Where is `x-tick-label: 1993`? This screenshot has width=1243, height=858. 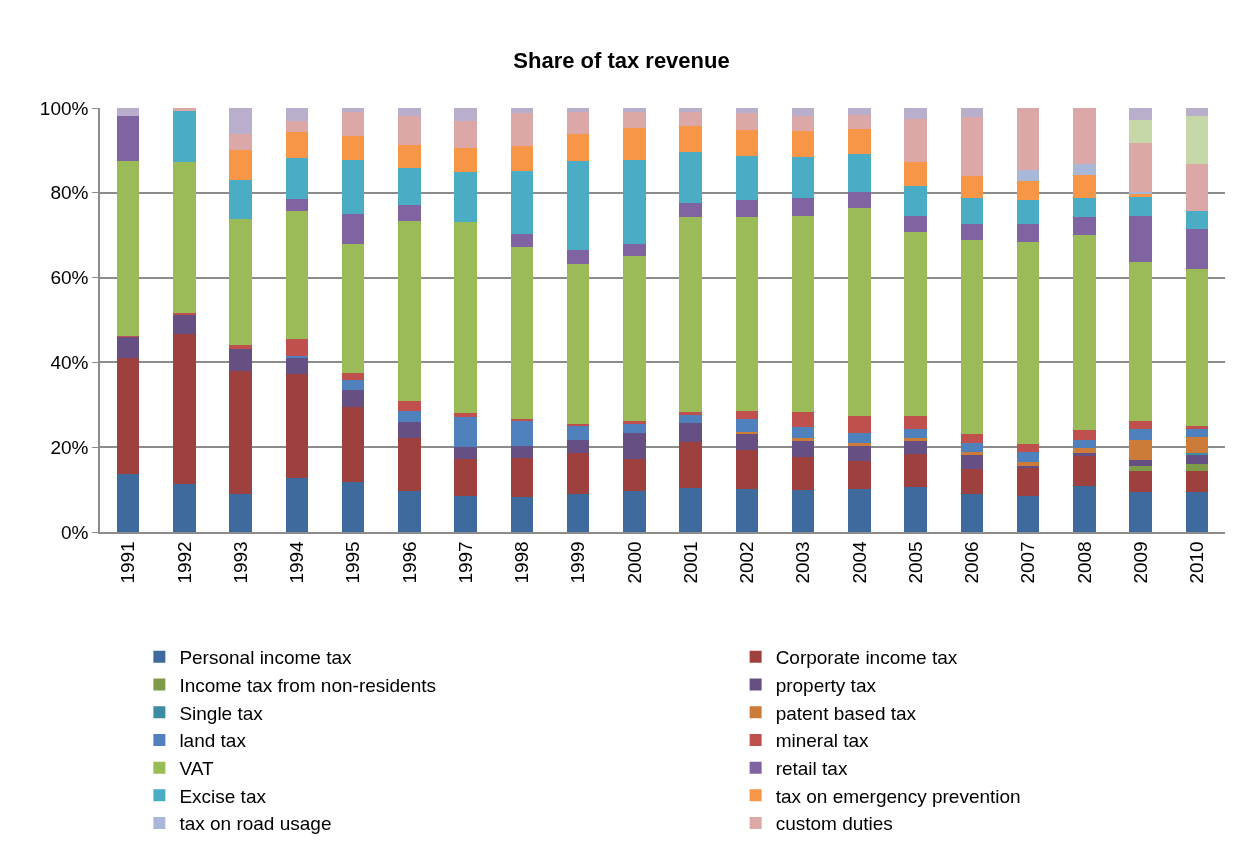
x-tick-label: 1993 is located at coordinates (240, 562).